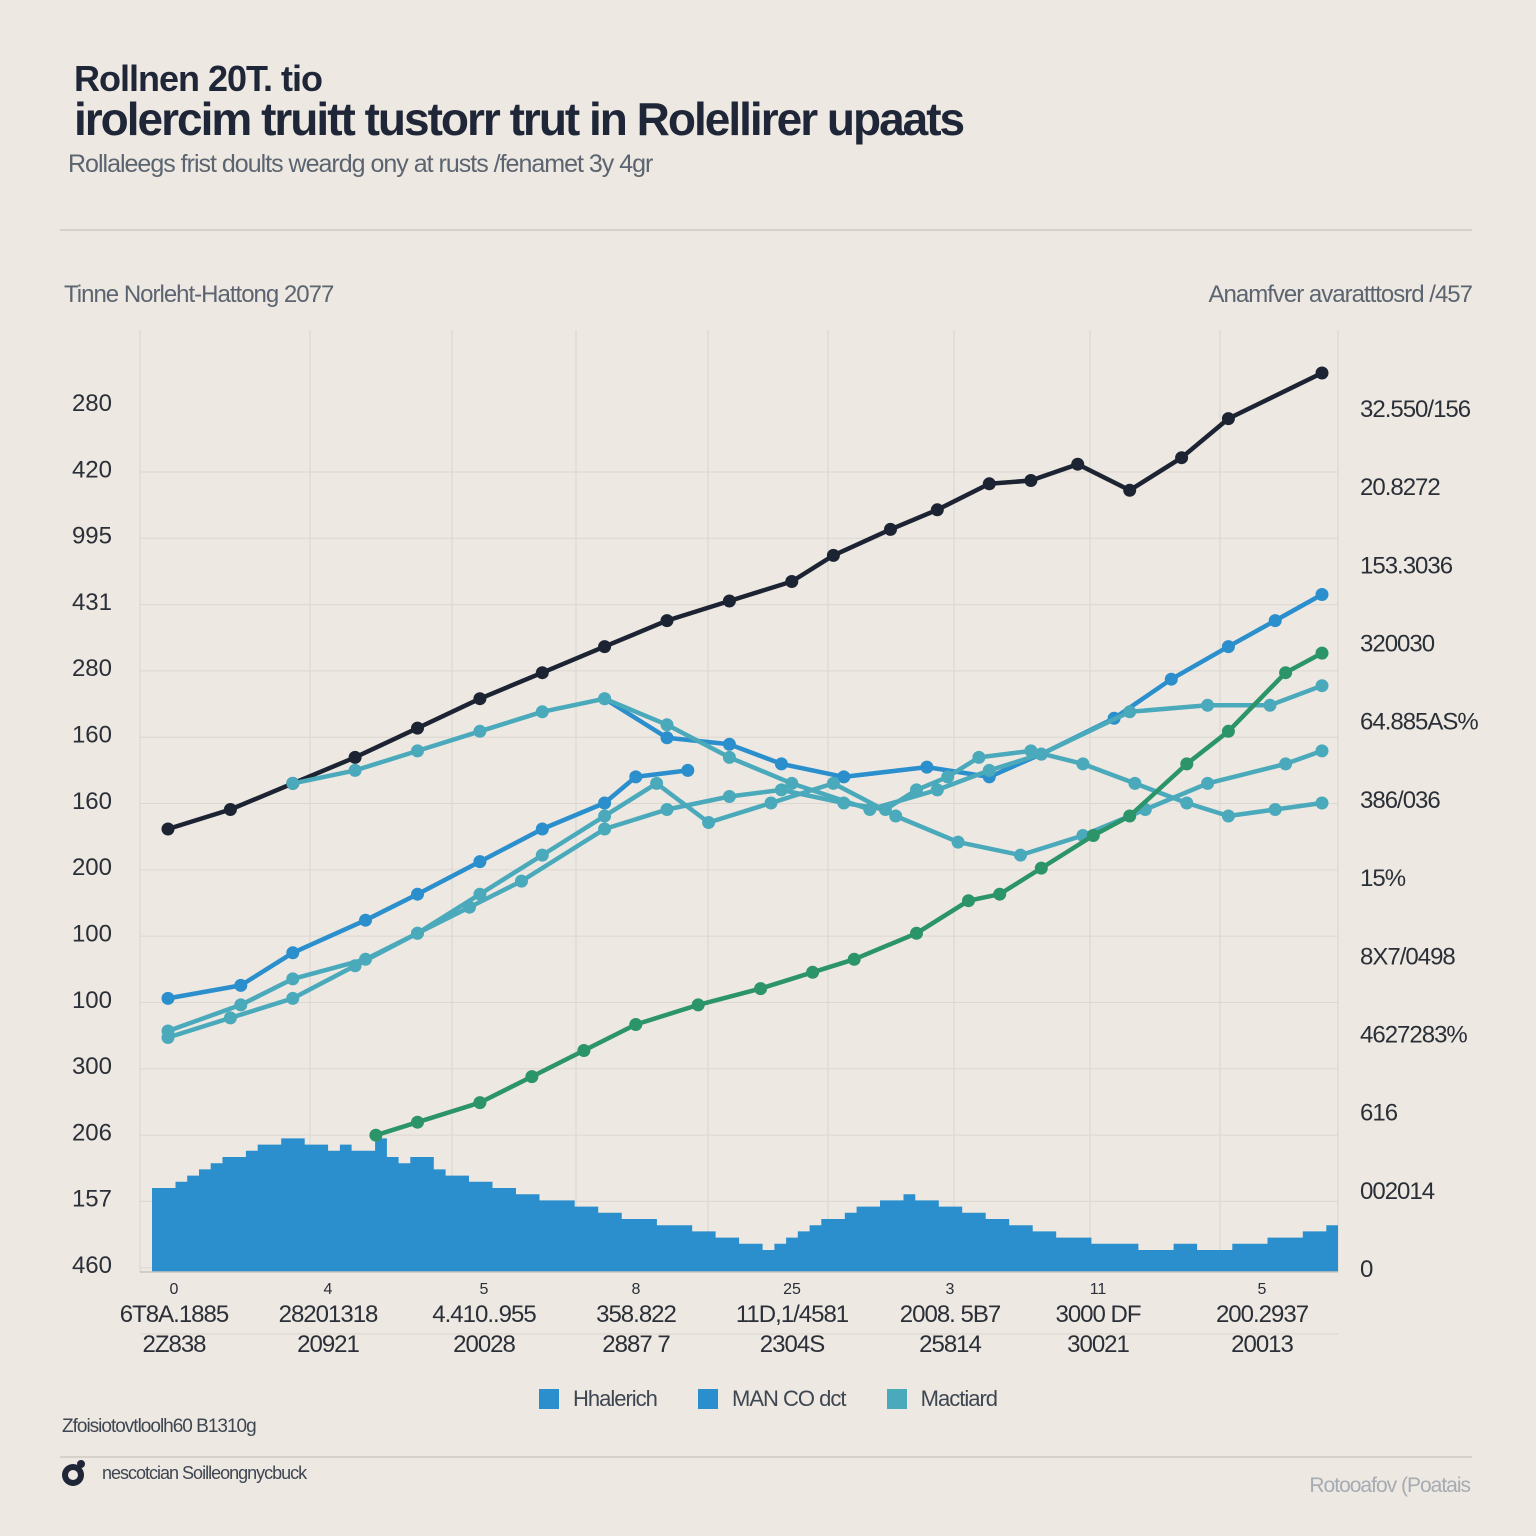 This screenshot has height=1536, width=1536. What do you see at coordinates (73, 1473) in the screenshot?
I see `brand-logo-icon` at bounding box center [73, 1473].